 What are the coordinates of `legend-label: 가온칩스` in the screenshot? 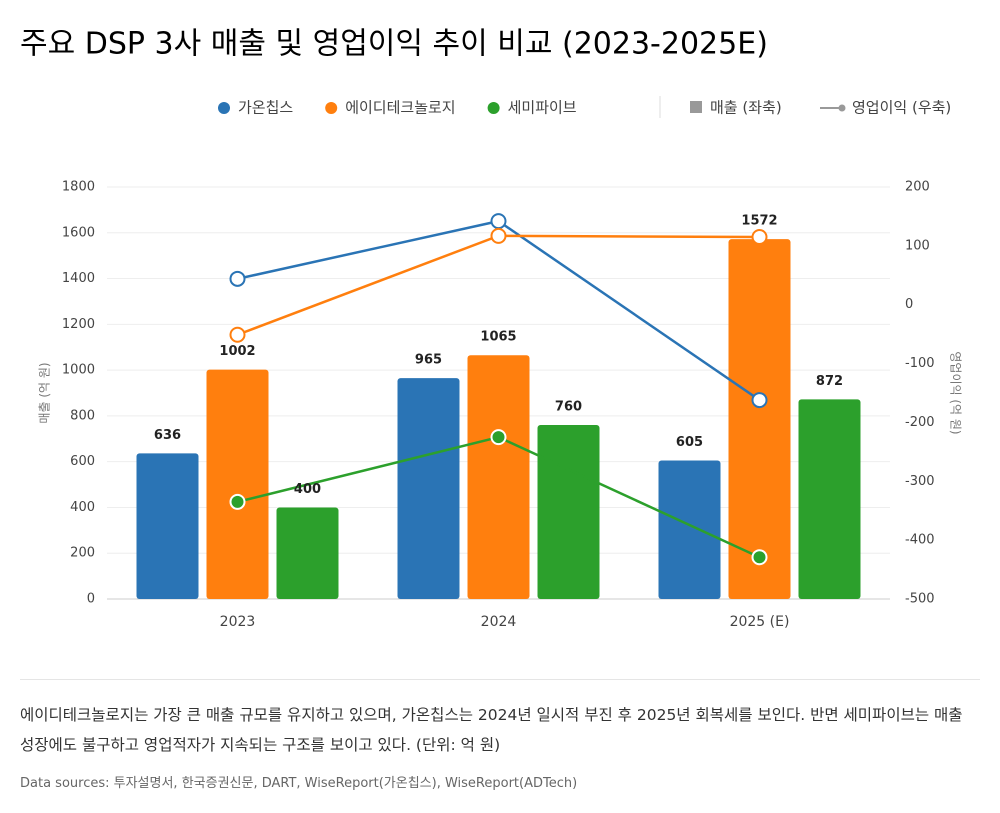 It's located at (265, 108).